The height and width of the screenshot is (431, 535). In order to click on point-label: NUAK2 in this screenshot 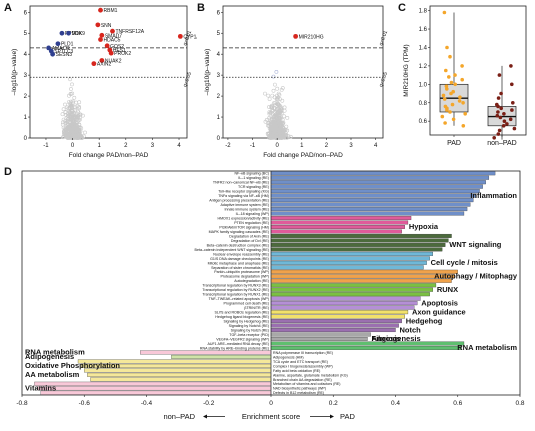, I will do `click(113, 61)`.